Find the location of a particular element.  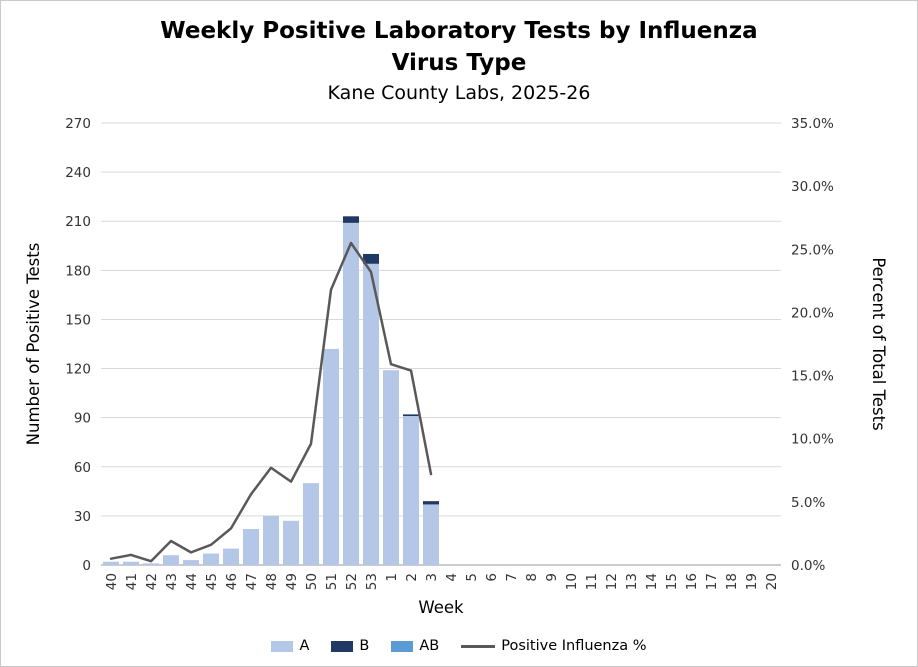

right-tick-label: 25.0% is located at coordinates (812, 250).